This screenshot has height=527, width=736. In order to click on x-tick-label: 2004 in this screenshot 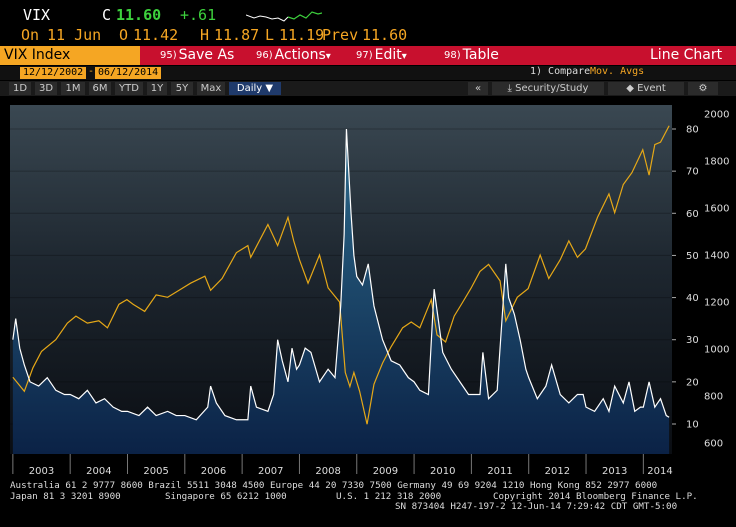, I will do `click(98, 471)`.